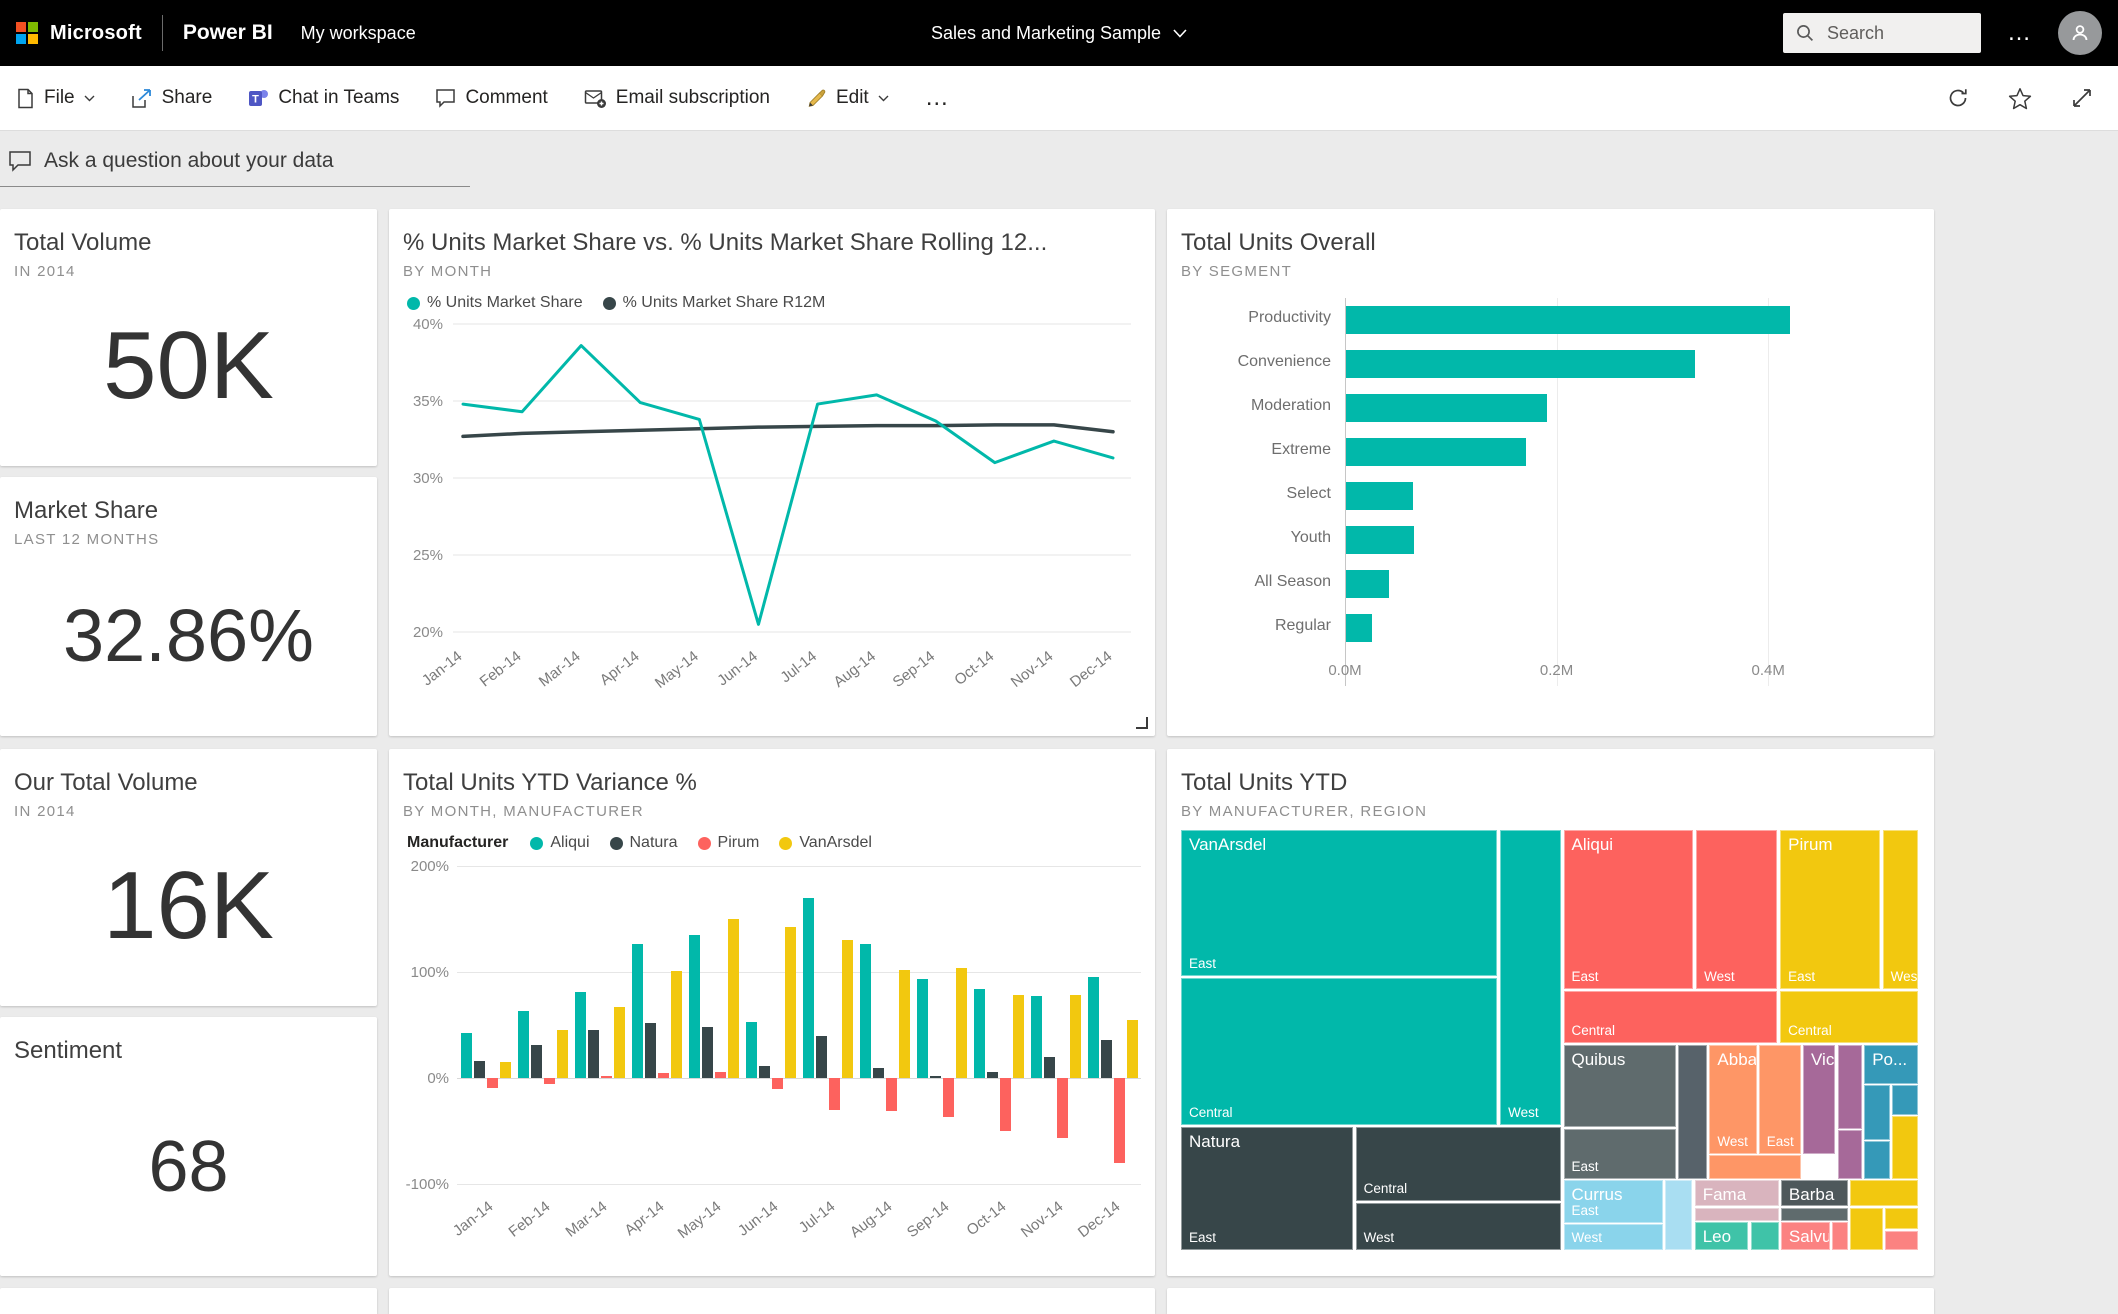 Image resolution: width=2118 pixels, height=1314 pixels. What do you see at coordinates (1814, 1193) in the screenshot?
I see `treemap-block: Barba` at bounding box center [1814, 1193].